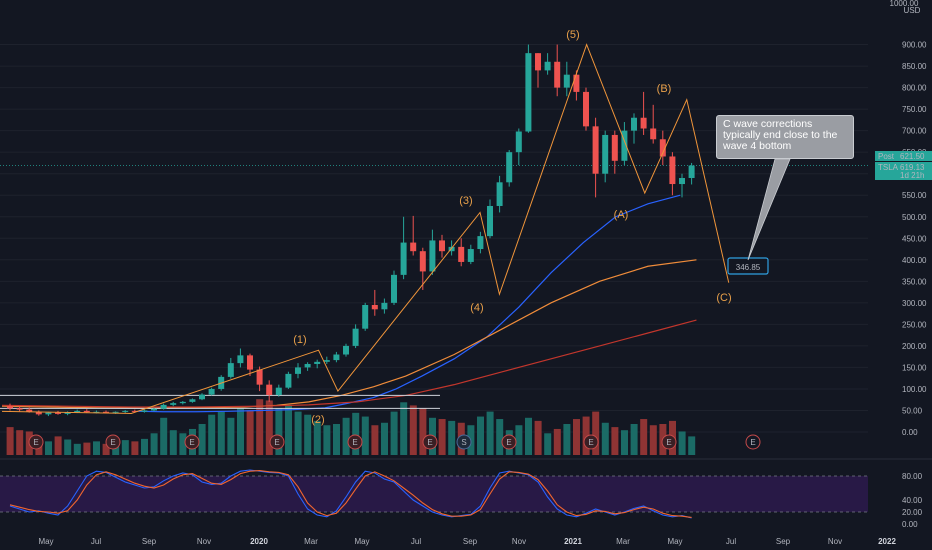  Describe the element at coordinates (621, 215) in the screenshot. I see `wave-label: (A)` at that location.